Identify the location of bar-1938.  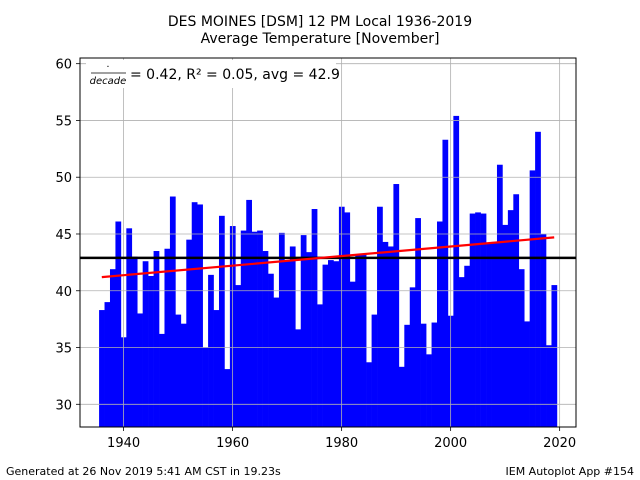
(112, 348).